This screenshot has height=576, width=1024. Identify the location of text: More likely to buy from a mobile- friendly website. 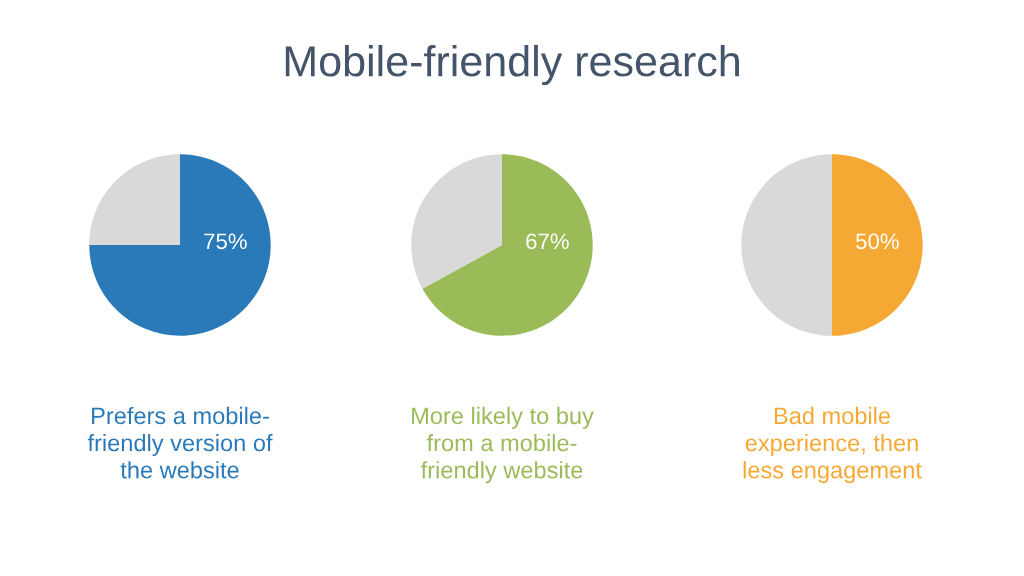
(503, 445).